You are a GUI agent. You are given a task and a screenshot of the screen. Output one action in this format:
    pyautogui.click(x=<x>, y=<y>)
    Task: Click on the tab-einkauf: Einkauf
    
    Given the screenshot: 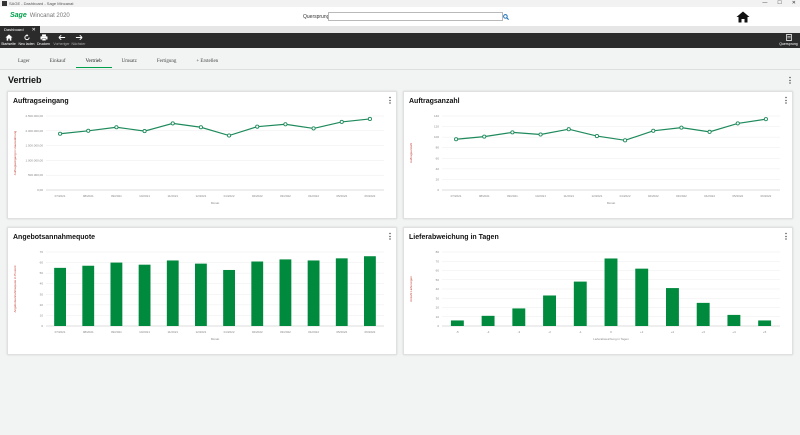 What is the action you would take?
    pyautogui.click(x=57, y=61)
    